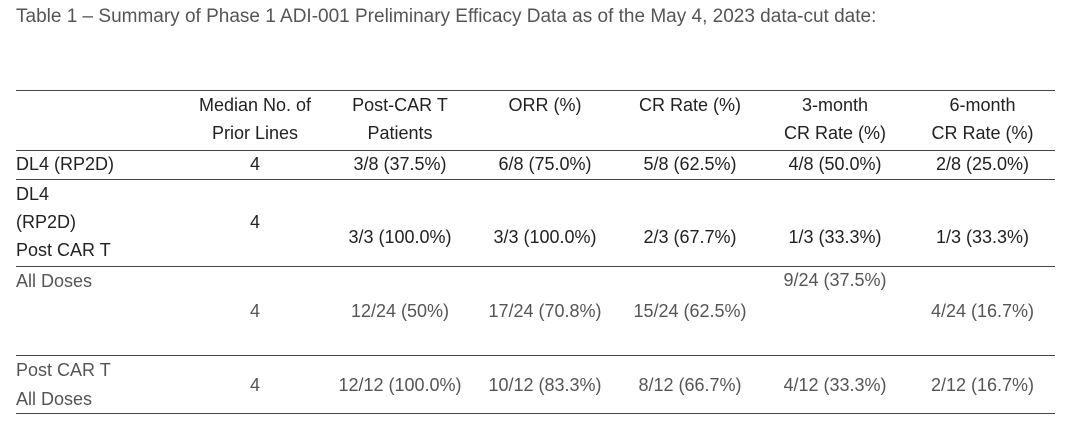 The width and height of the screenshot is (1080, 421). Describe the element at coordinates (535, 355) in the screenshot. I see `row-3-rule` at that location.